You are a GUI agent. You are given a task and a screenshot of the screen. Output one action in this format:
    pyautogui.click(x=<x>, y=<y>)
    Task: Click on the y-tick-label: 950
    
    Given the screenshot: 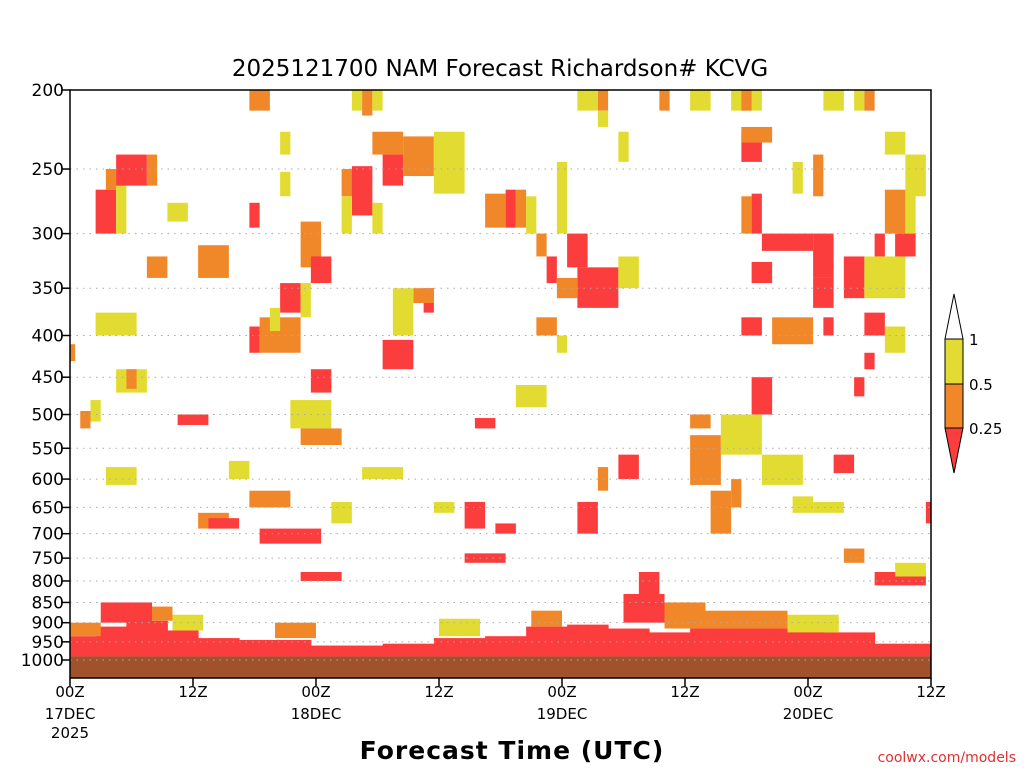 What is the action you would take?
    pyautogui.click(x=48, y=643)
    